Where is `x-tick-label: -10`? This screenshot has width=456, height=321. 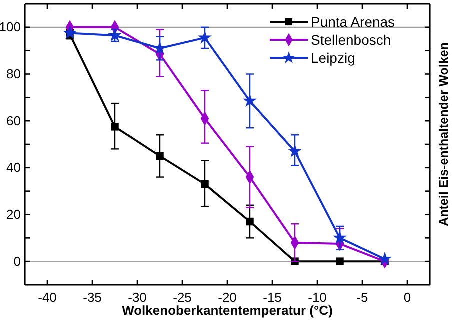
x-tick-label: -10 is located at coordinates (317, 298).